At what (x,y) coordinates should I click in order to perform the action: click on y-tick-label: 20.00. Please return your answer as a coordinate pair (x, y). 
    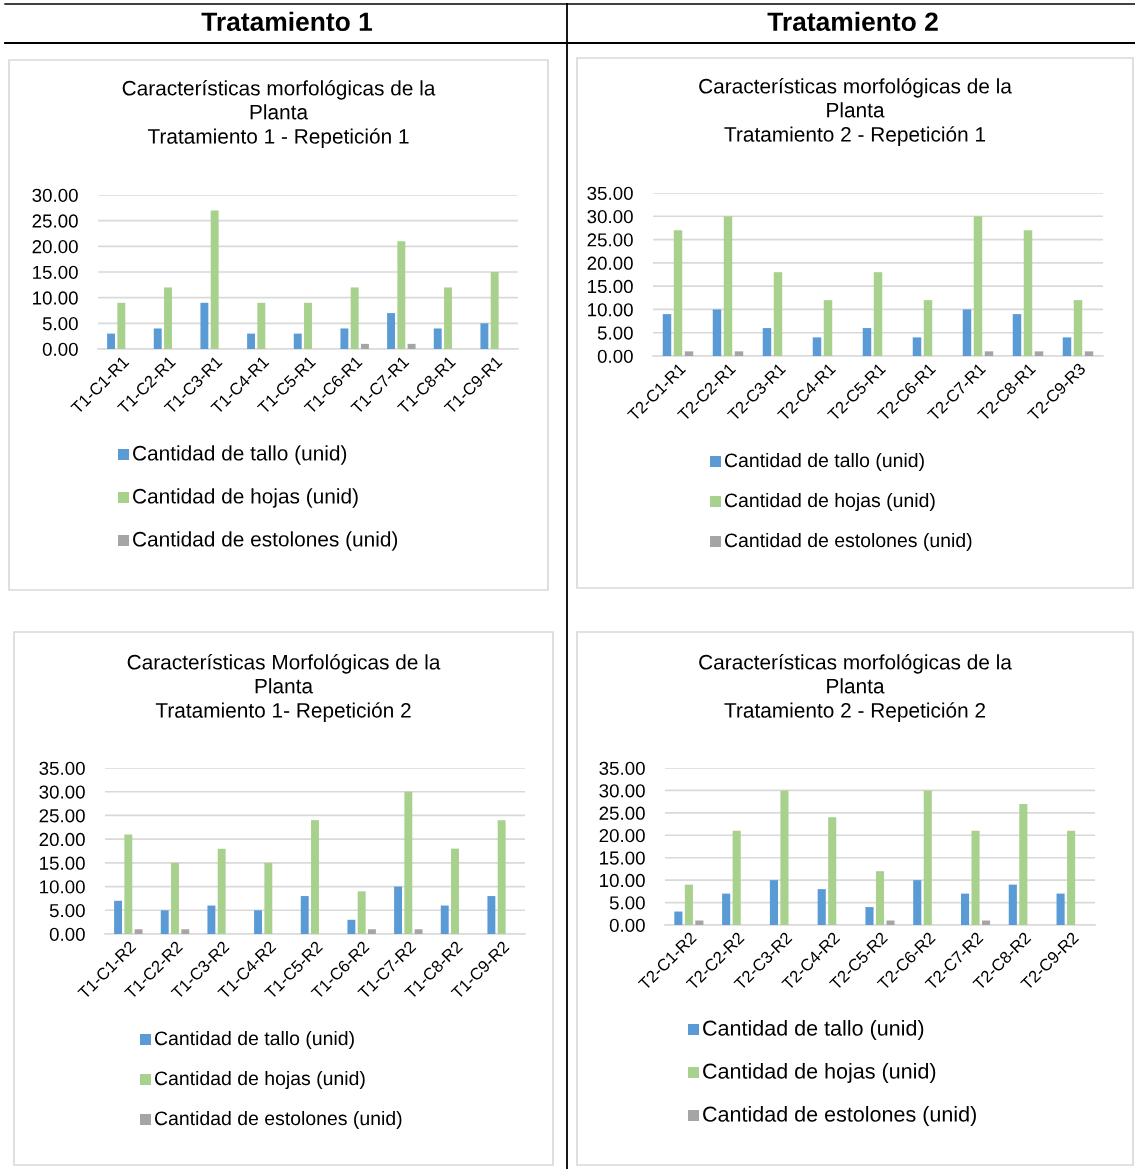
    Looking at the image, I should click on (62, 839).